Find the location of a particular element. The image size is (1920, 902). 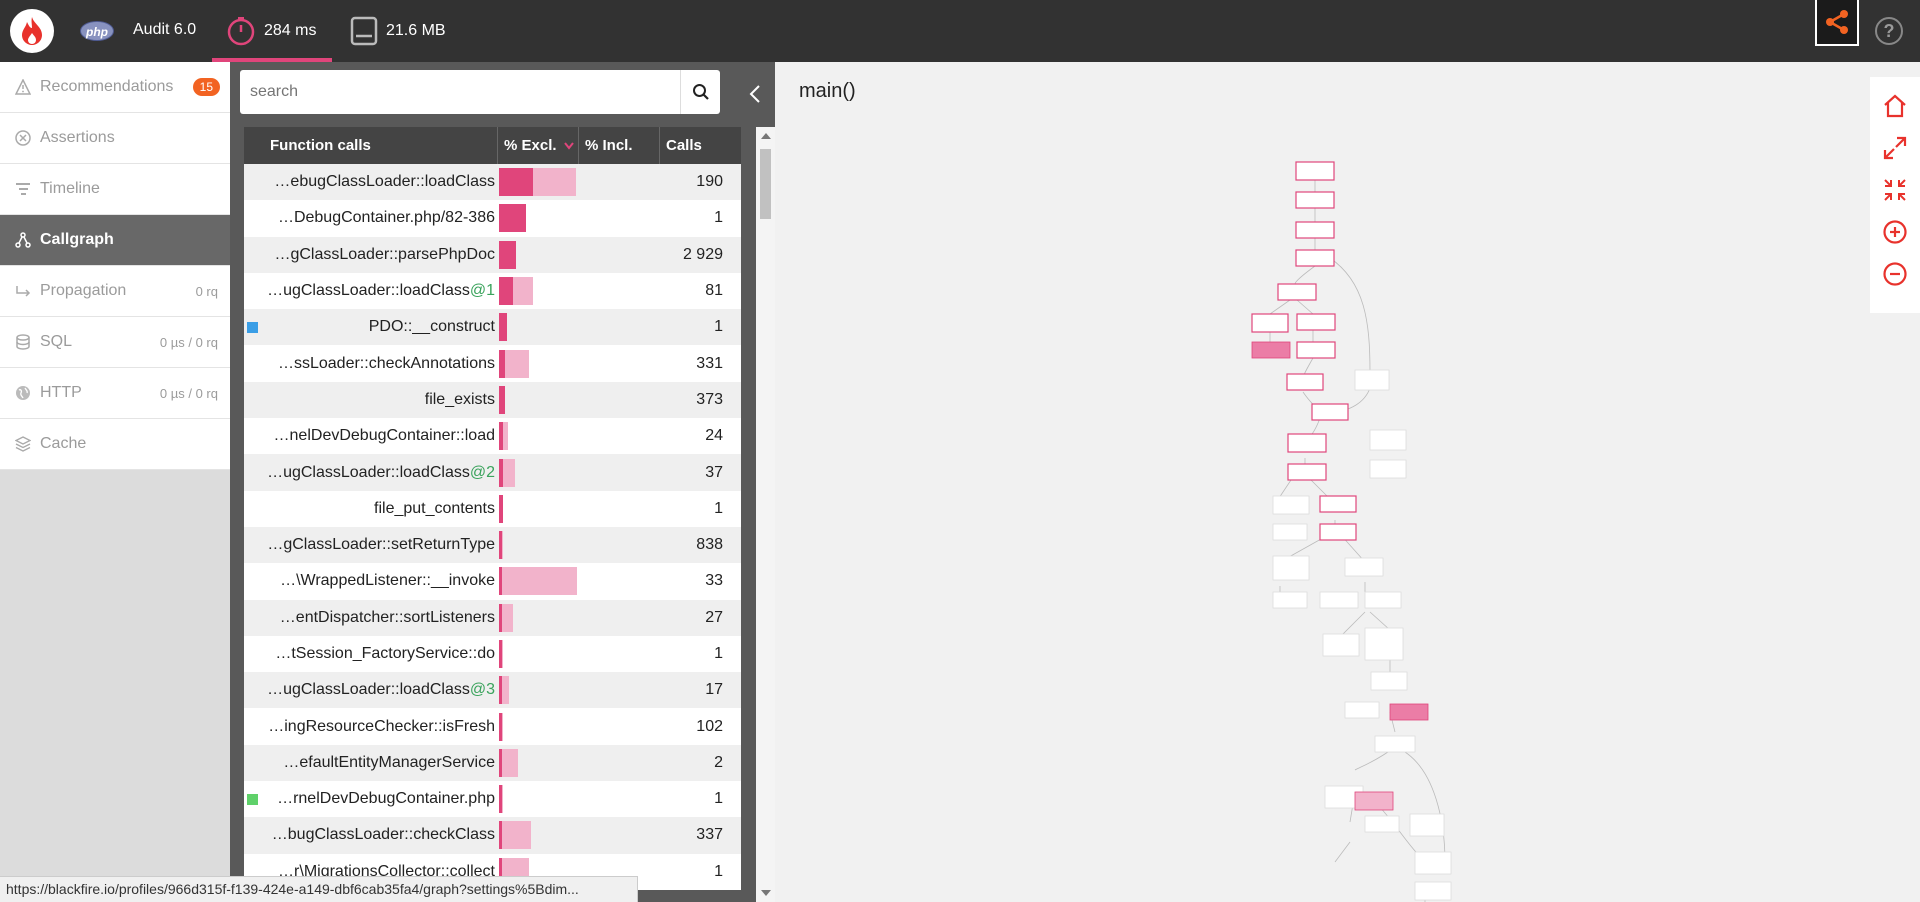

function-name-text: …gClassLoader::setReturnType is located at coordinates (381, 545).